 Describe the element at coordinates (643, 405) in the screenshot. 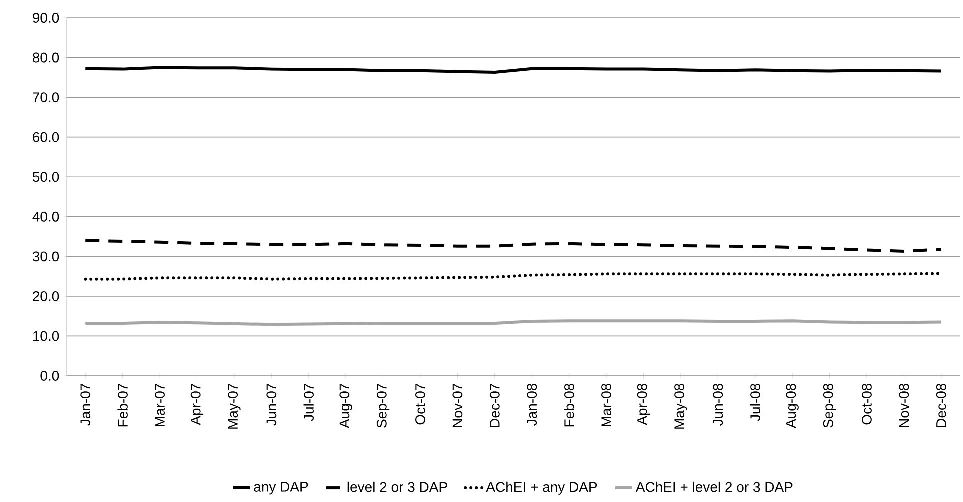

I see `x-tick-label: Apr-08` at that location.